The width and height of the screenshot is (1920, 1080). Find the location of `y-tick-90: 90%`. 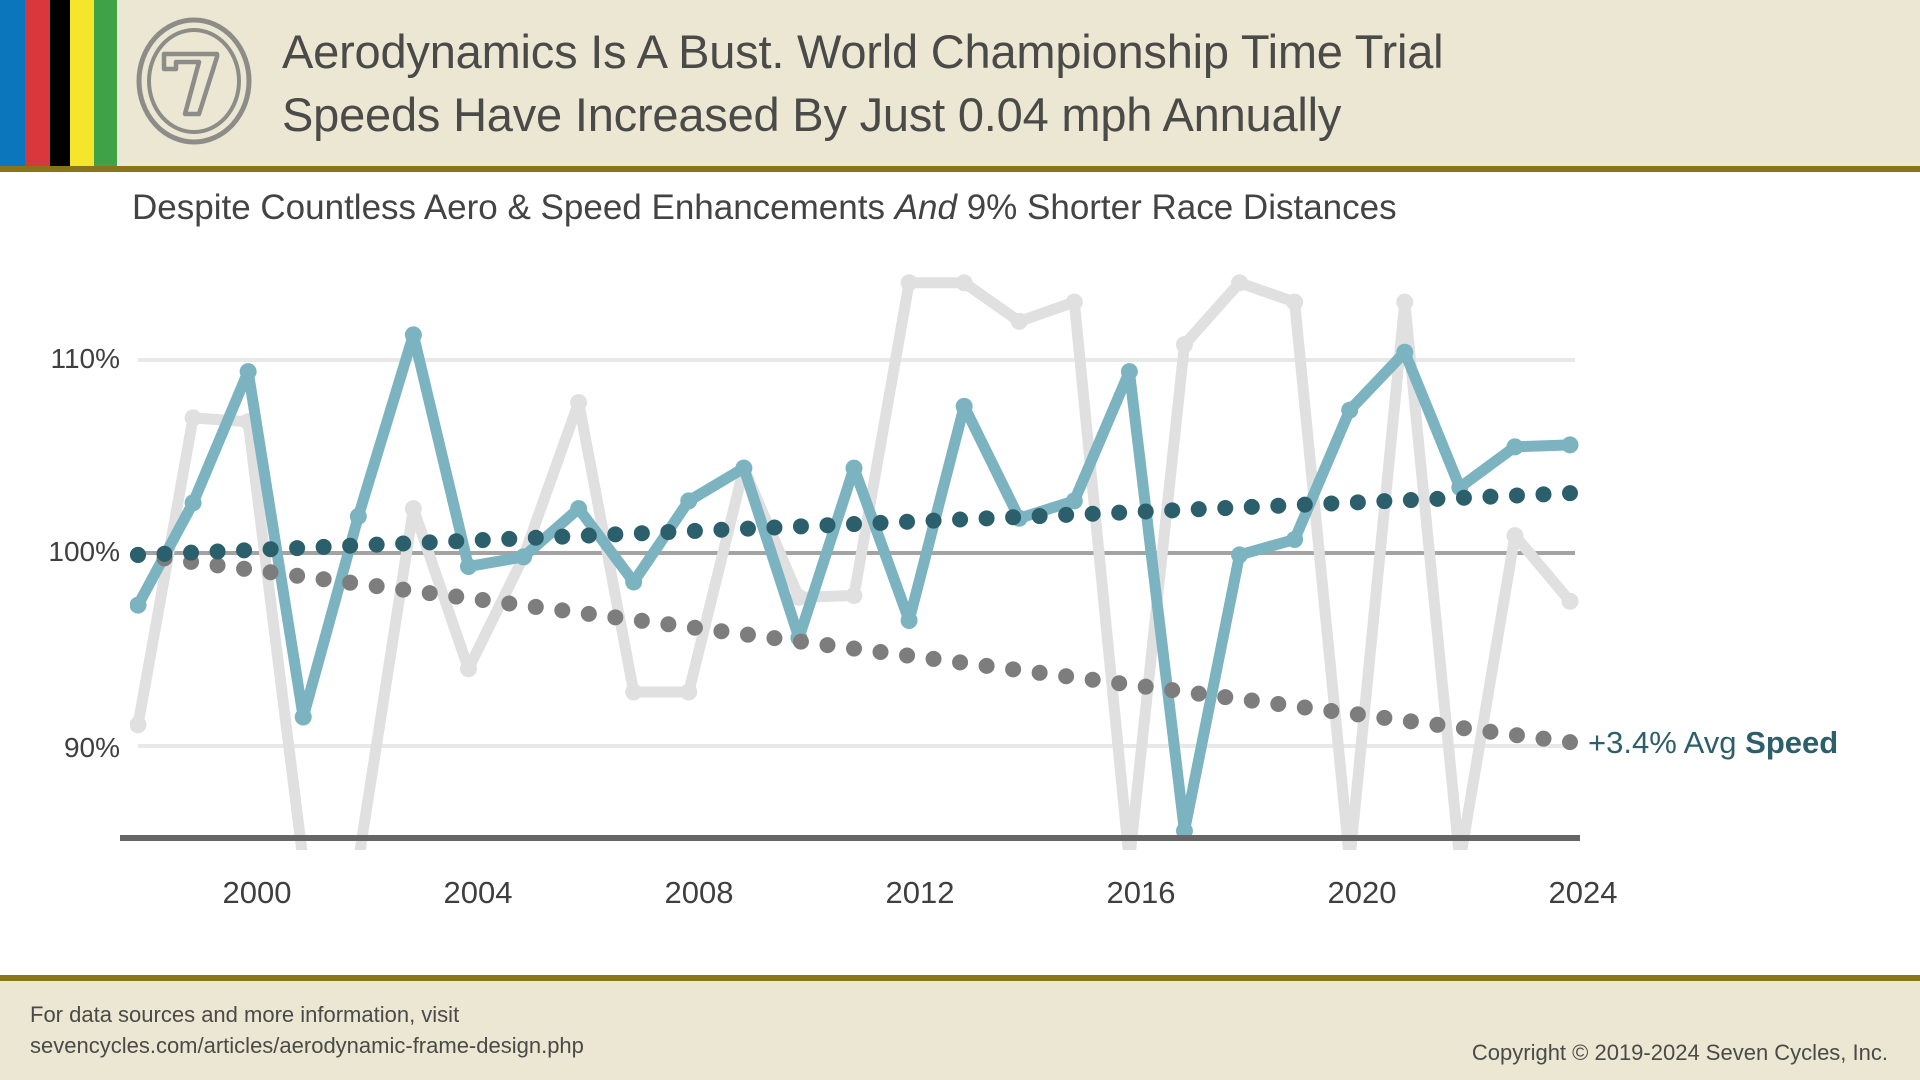

y-tick-90: 90% is located at coordinates (91, 747).